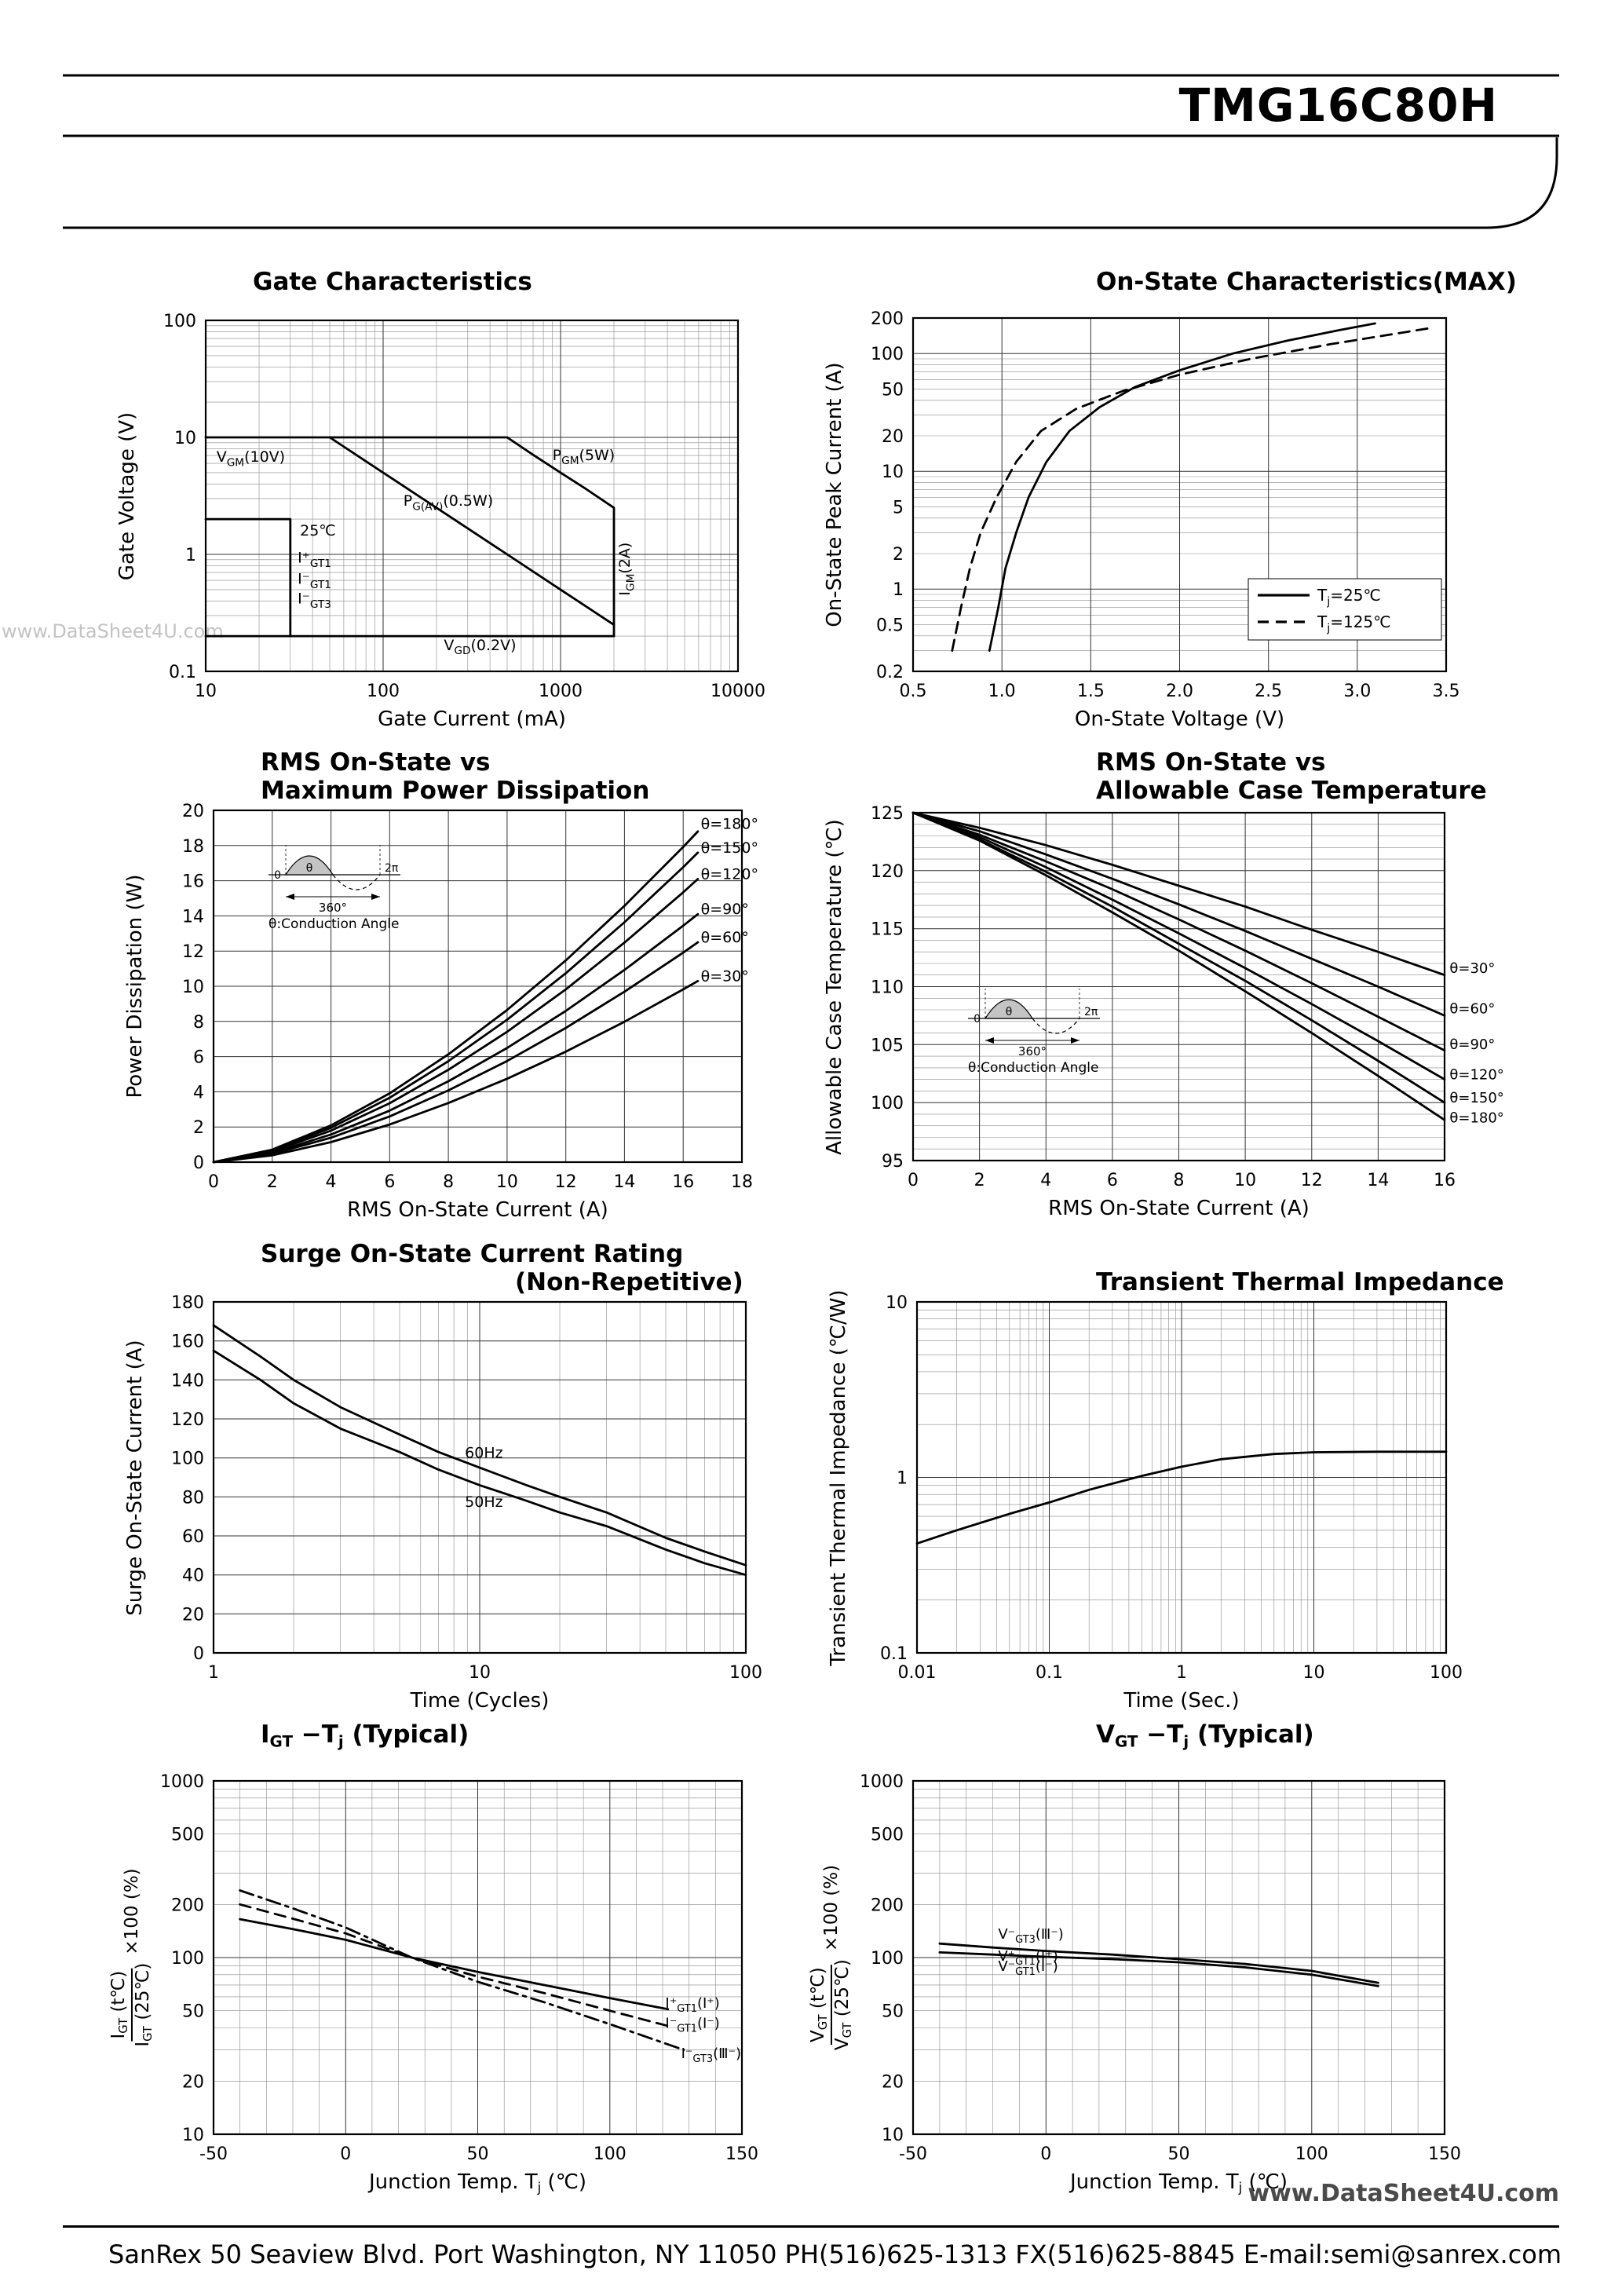 Image resolution: width=1622 pixels, height=2296 pixels. What do you see at coordinates (479, 1463) in the screenshot?
I see `series-50hz` at bounding box center [479, 1463].